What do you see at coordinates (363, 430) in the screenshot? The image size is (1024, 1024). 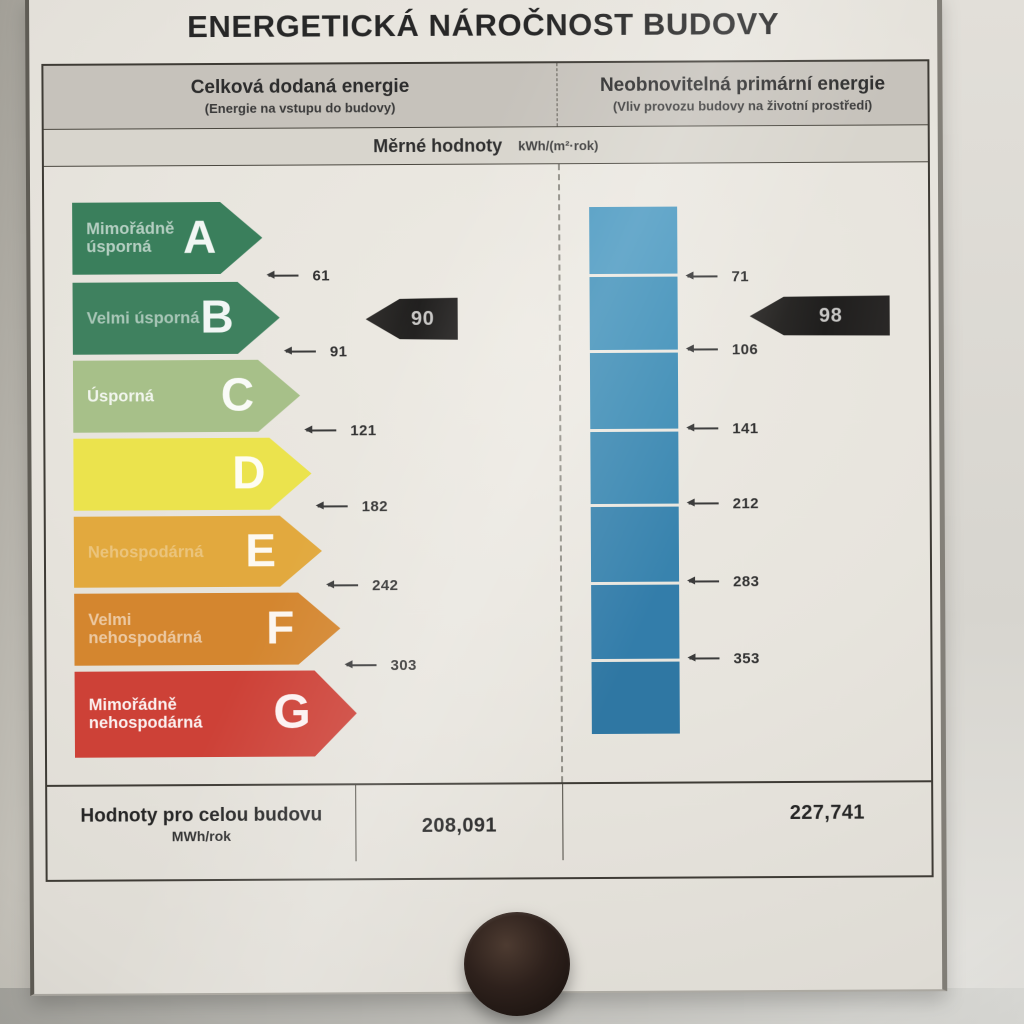 I see `threshold-value: 121` at bounding box center [363, 430].